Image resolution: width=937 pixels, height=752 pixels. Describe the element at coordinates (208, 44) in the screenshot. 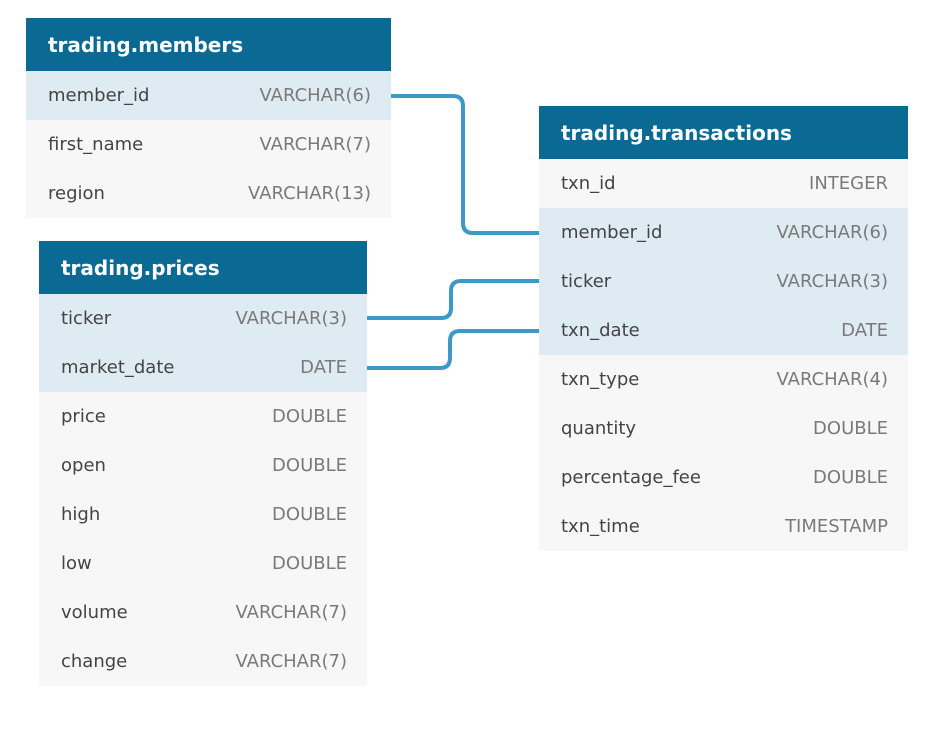

I see `table-title: trading.members` at that location.